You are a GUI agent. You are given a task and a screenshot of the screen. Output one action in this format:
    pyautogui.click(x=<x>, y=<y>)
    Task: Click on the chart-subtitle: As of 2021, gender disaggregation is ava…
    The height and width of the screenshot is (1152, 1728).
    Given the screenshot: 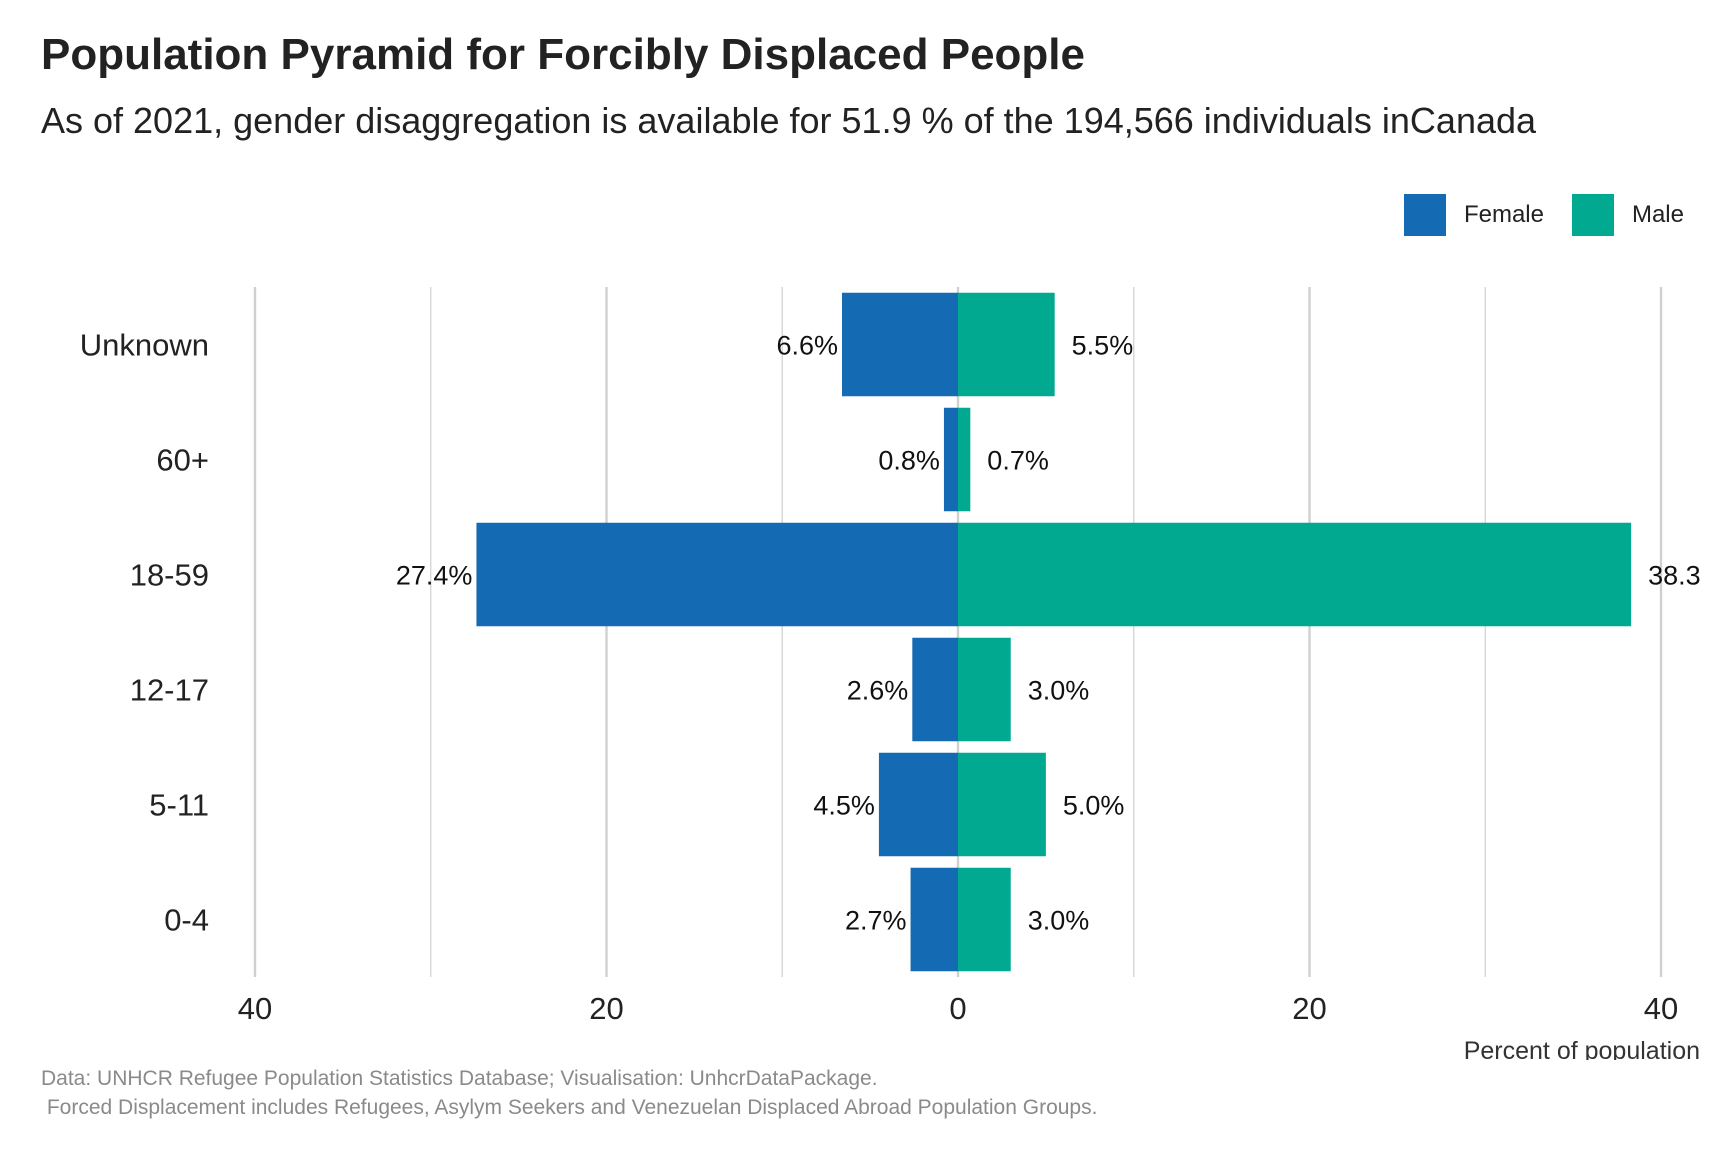 What is the action you would take?
    pyautogui.click(x=789, y=120)
    